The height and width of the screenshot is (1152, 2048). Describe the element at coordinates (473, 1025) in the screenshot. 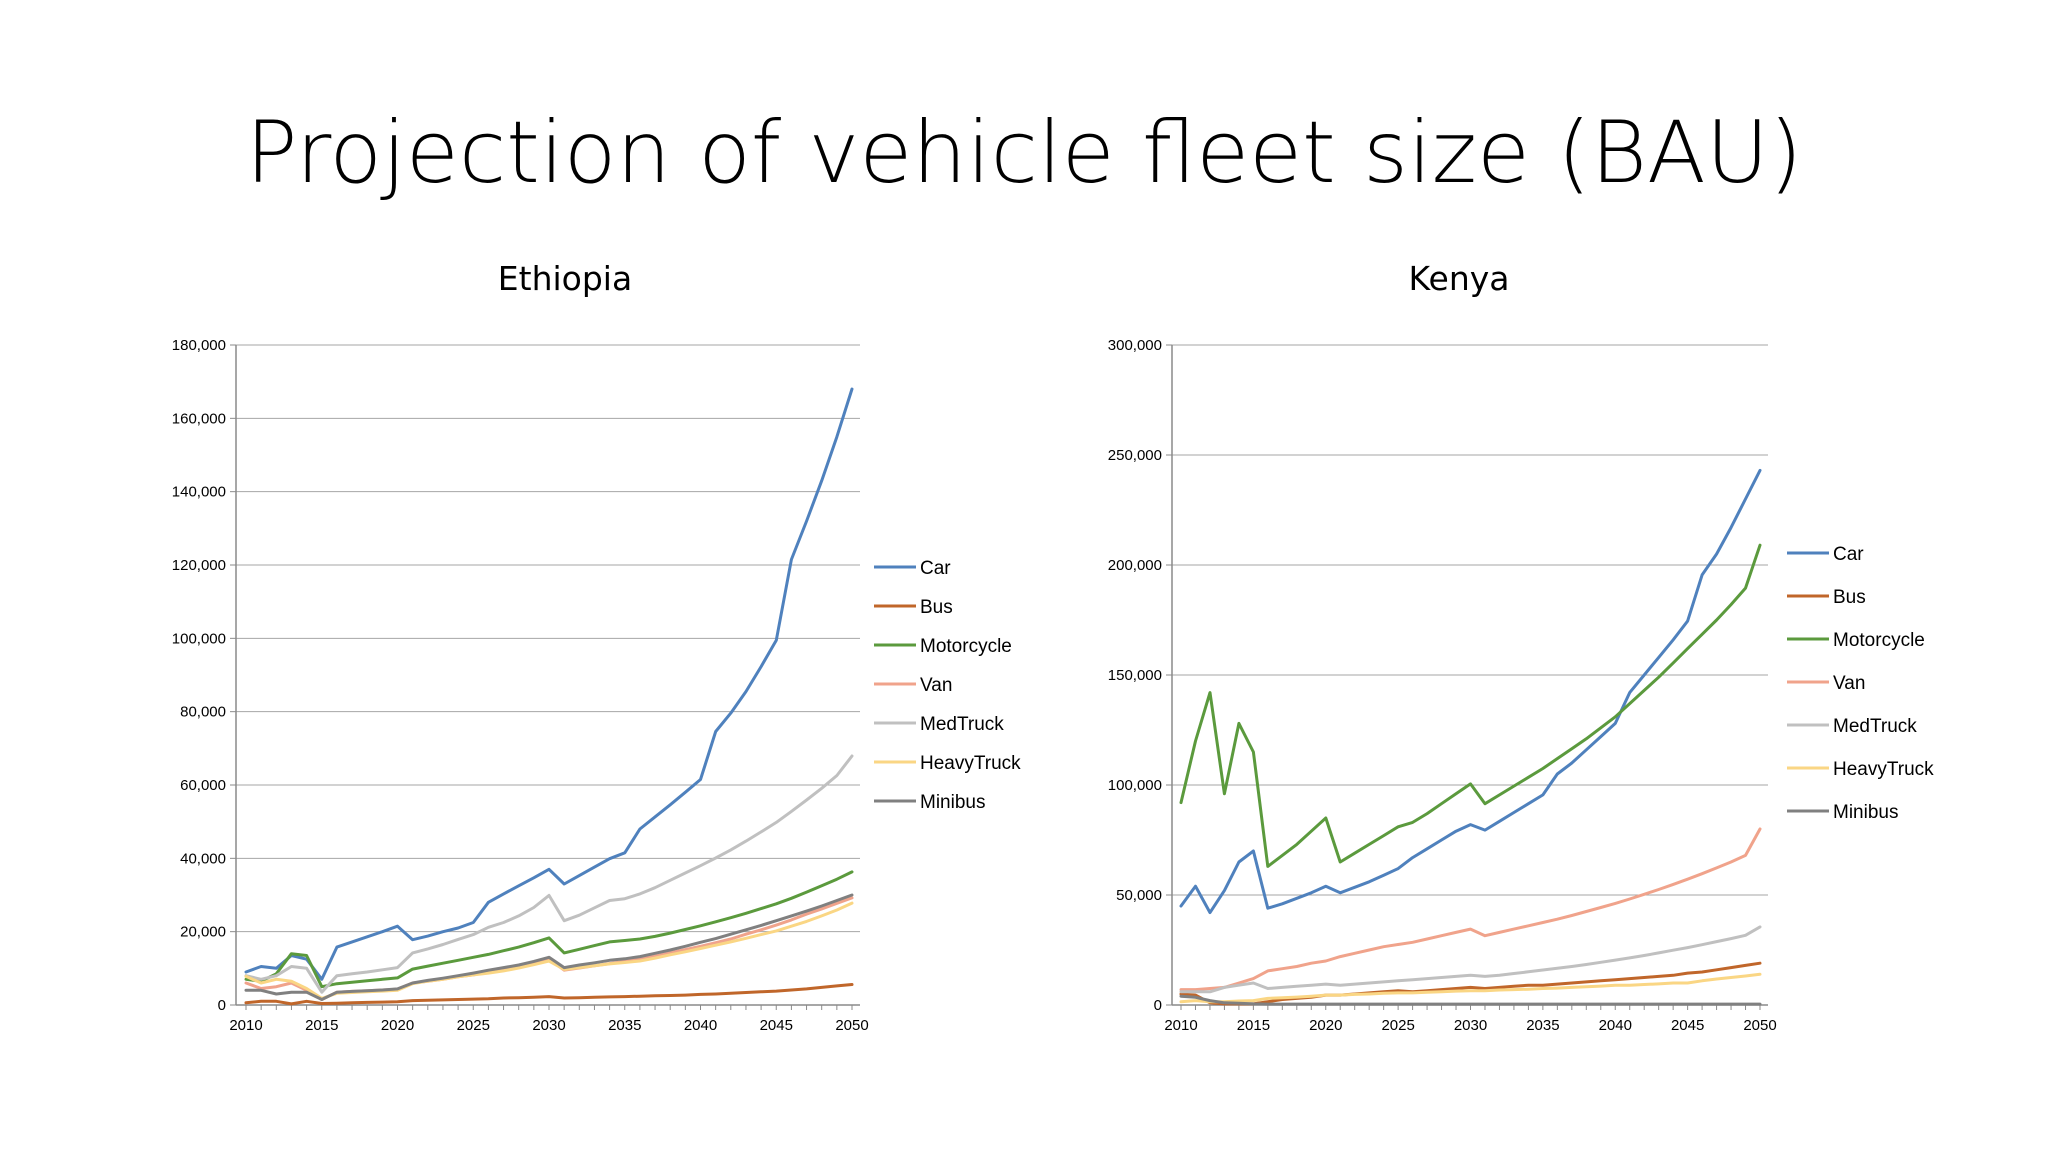

I see `ethiopia-x-tick-label: 2025` at that location.